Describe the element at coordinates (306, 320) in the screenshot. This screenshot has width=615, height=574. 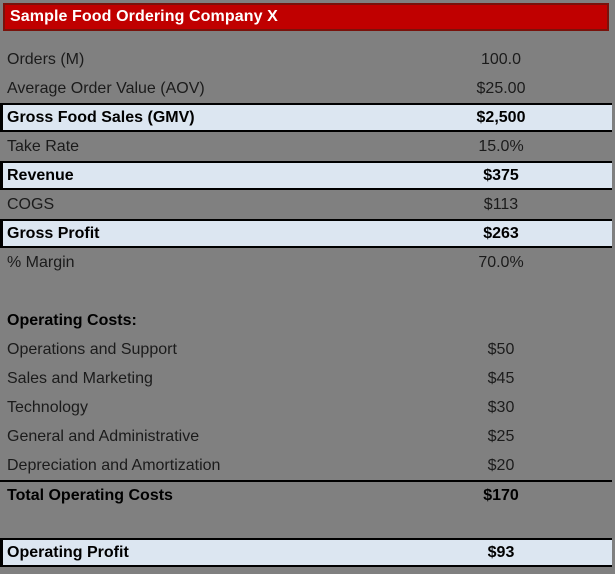
I see `table-row: Operating Costs:` at that location.